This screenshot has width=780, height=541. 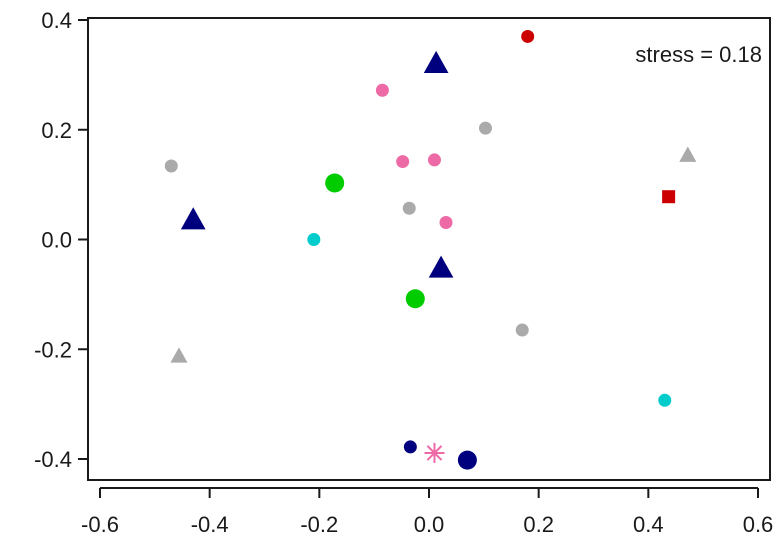 I want to click on y-tick-label: -0.4, so click(x=53, y=459).